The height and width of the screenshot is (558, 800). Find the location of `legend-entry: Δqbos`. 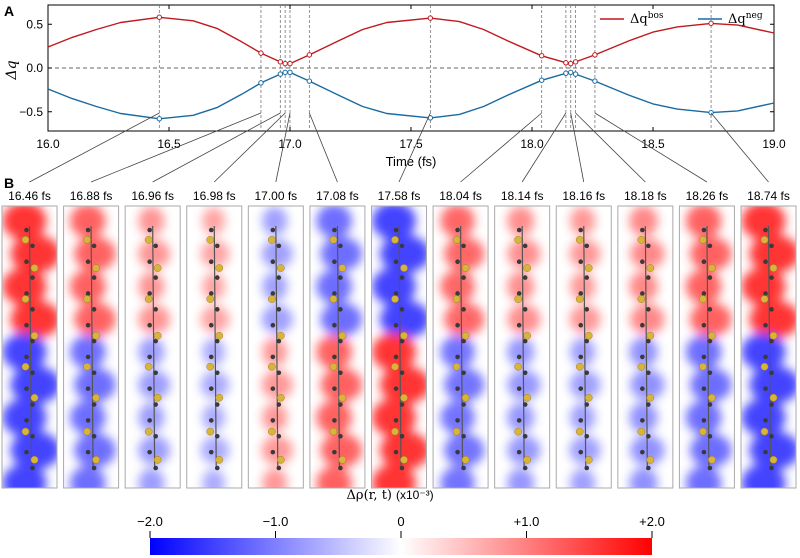

legend-entry: Δqbos is located at coordinates (647, 19).